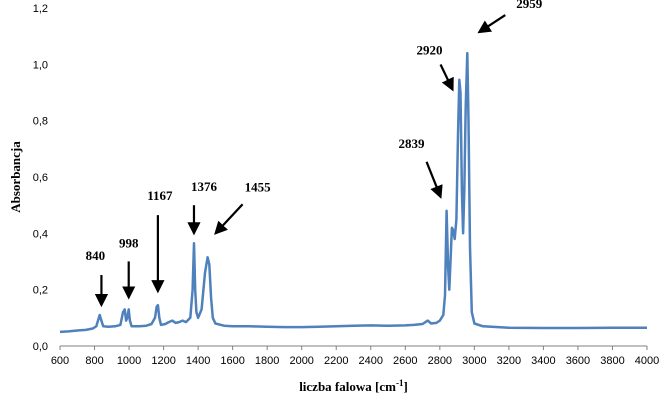 This screenshot has width=668, height=405. What do you see at coordinates (578, 361) in the screenshot?
I see `x-tick-label: 3600` at bounding box center [578, 361].